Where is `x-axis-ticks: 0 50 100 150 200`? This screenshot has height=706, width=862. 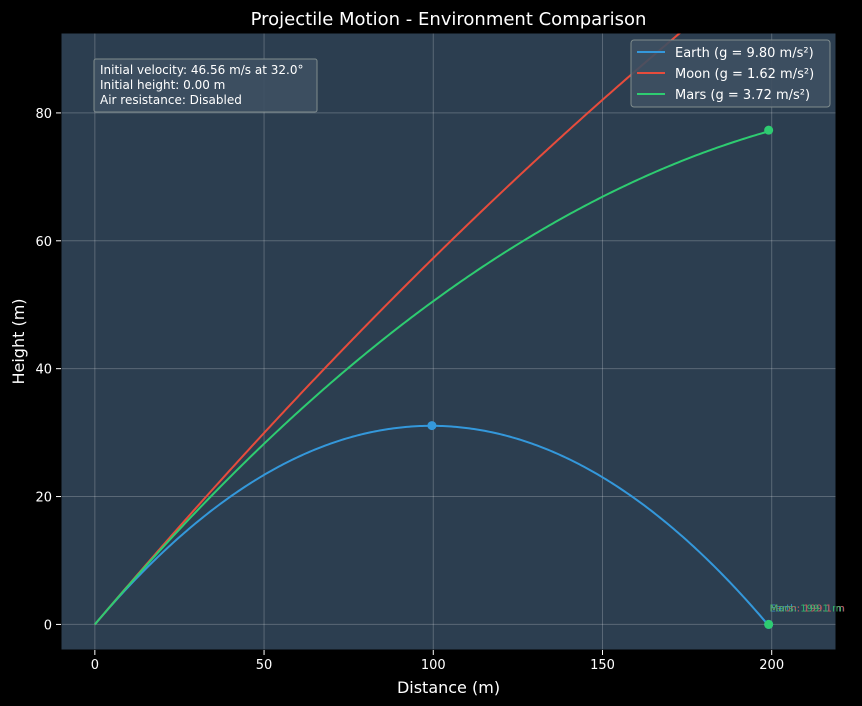
x-axis-ticks: 0 50 100 150 200 is located at coordinates (437, 661).